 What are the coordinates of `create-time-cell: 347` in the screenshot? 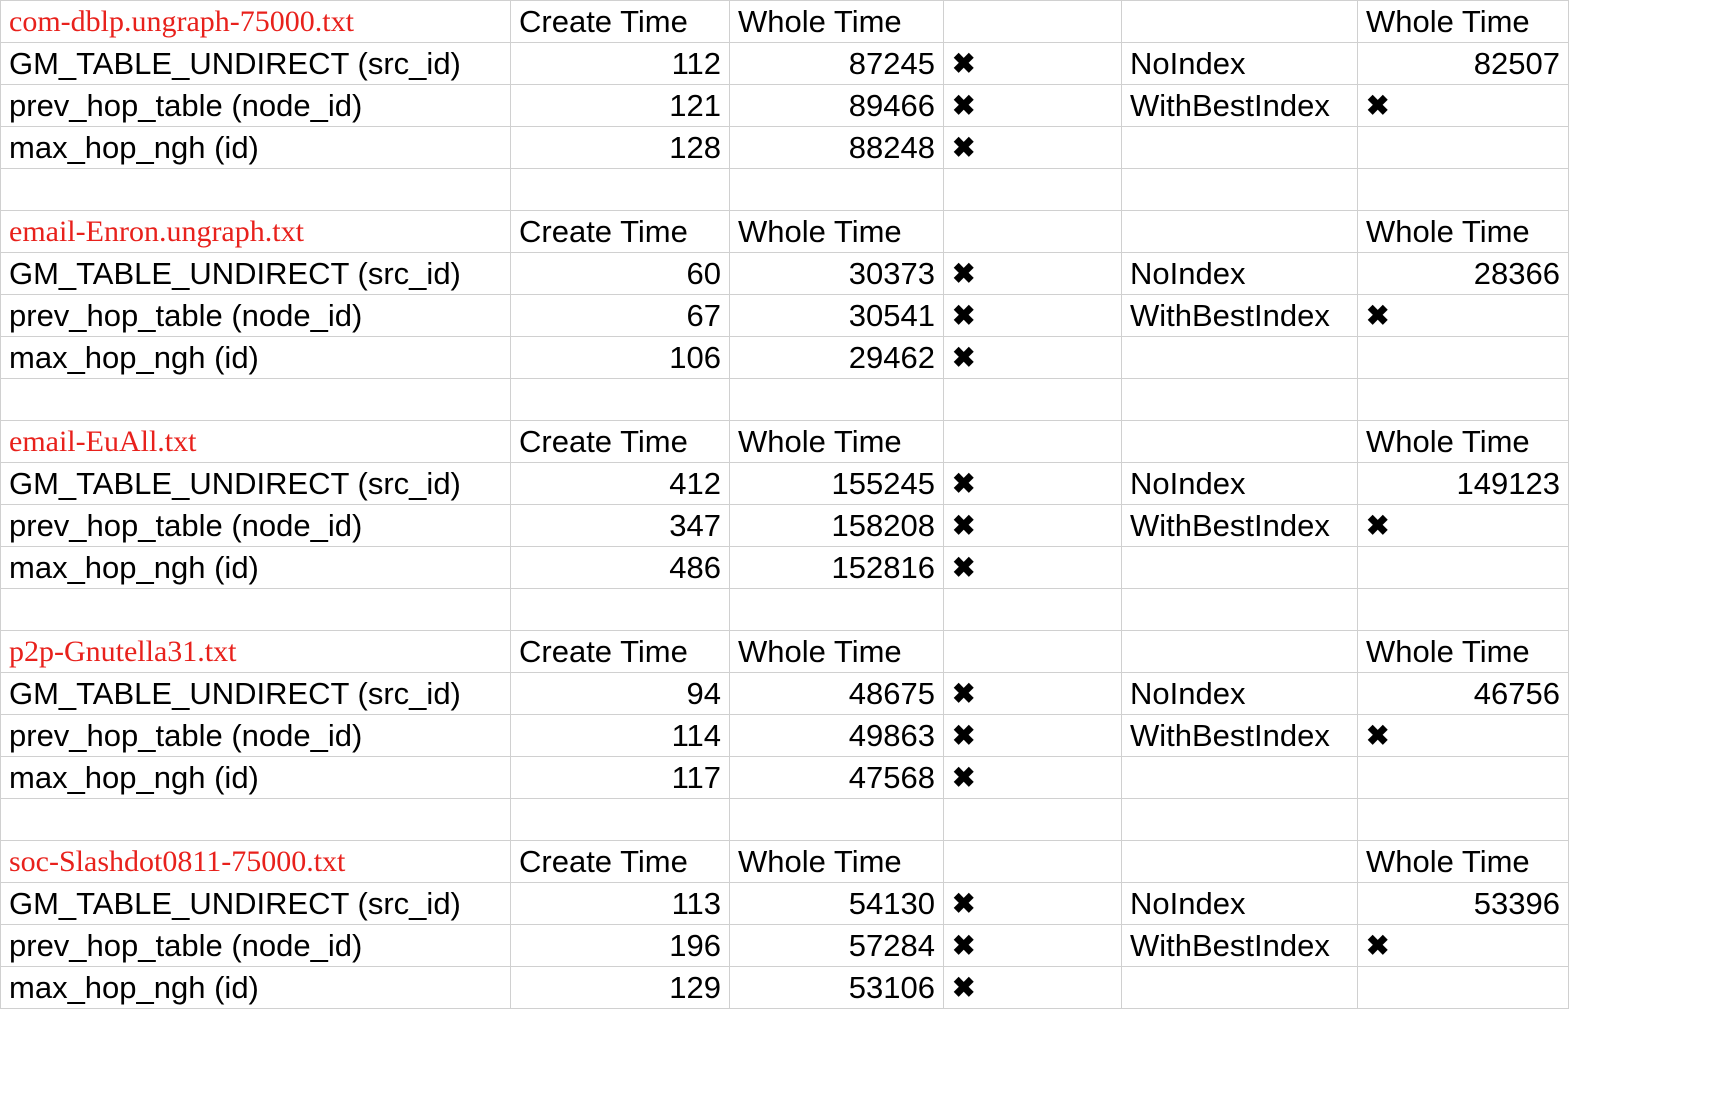 It's located at (620, 525).